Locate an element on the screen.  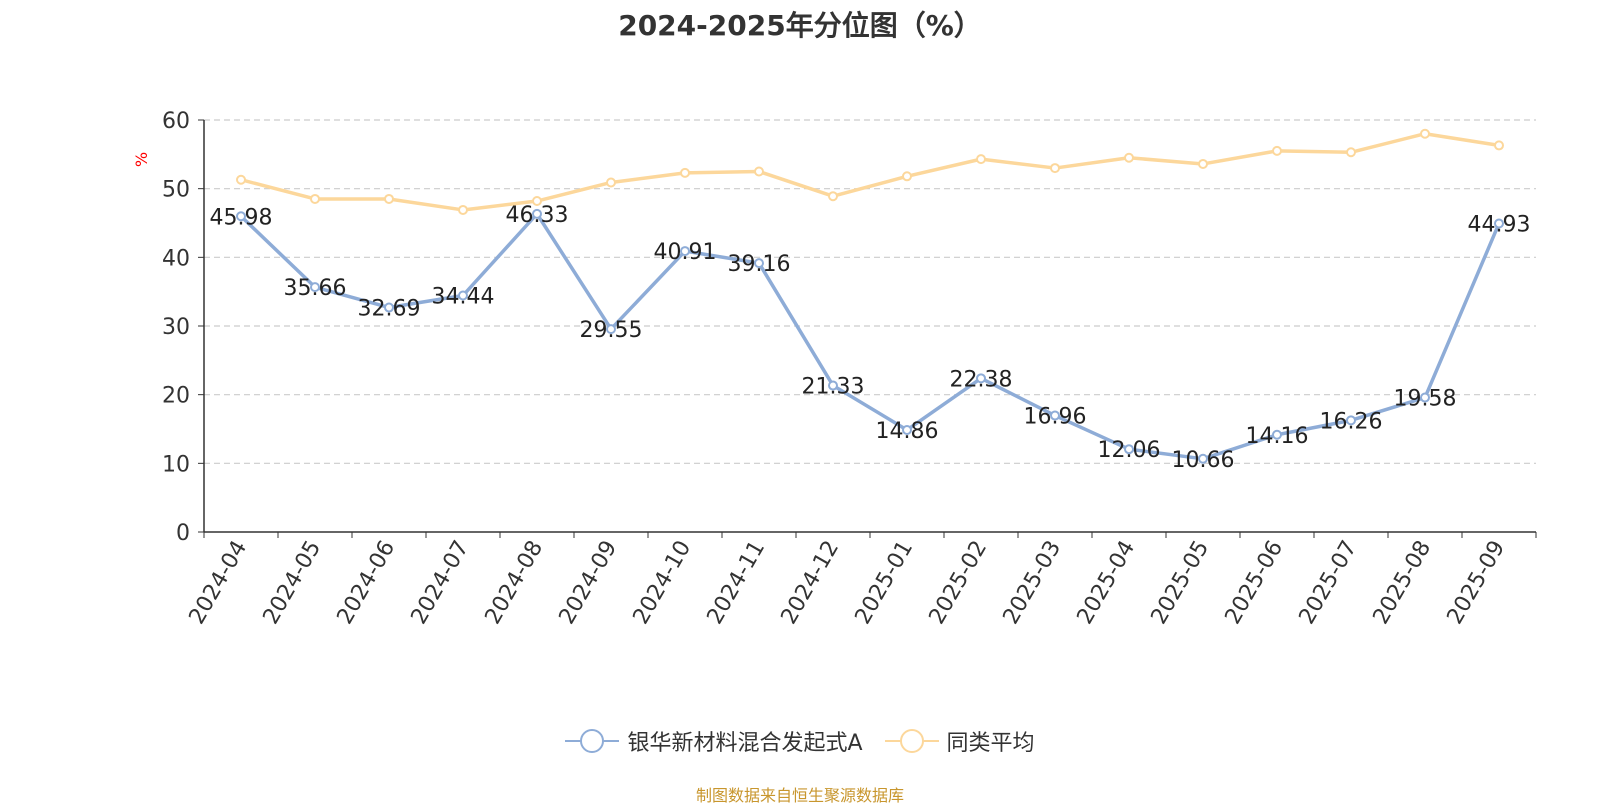
data-label: 10.66 is located at coordinates (1203, 460).